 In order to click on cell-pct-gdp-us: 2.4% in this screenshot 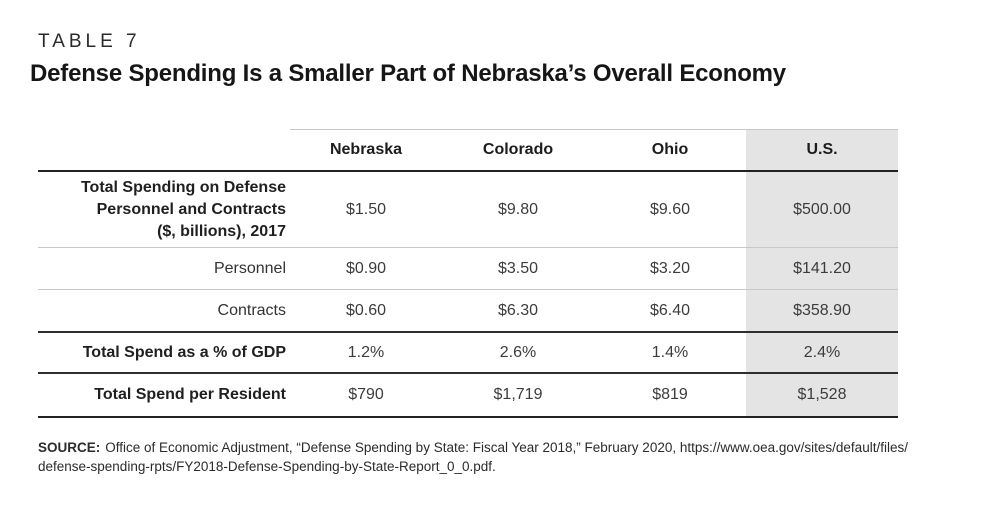, I will do `click(822, 352)`.